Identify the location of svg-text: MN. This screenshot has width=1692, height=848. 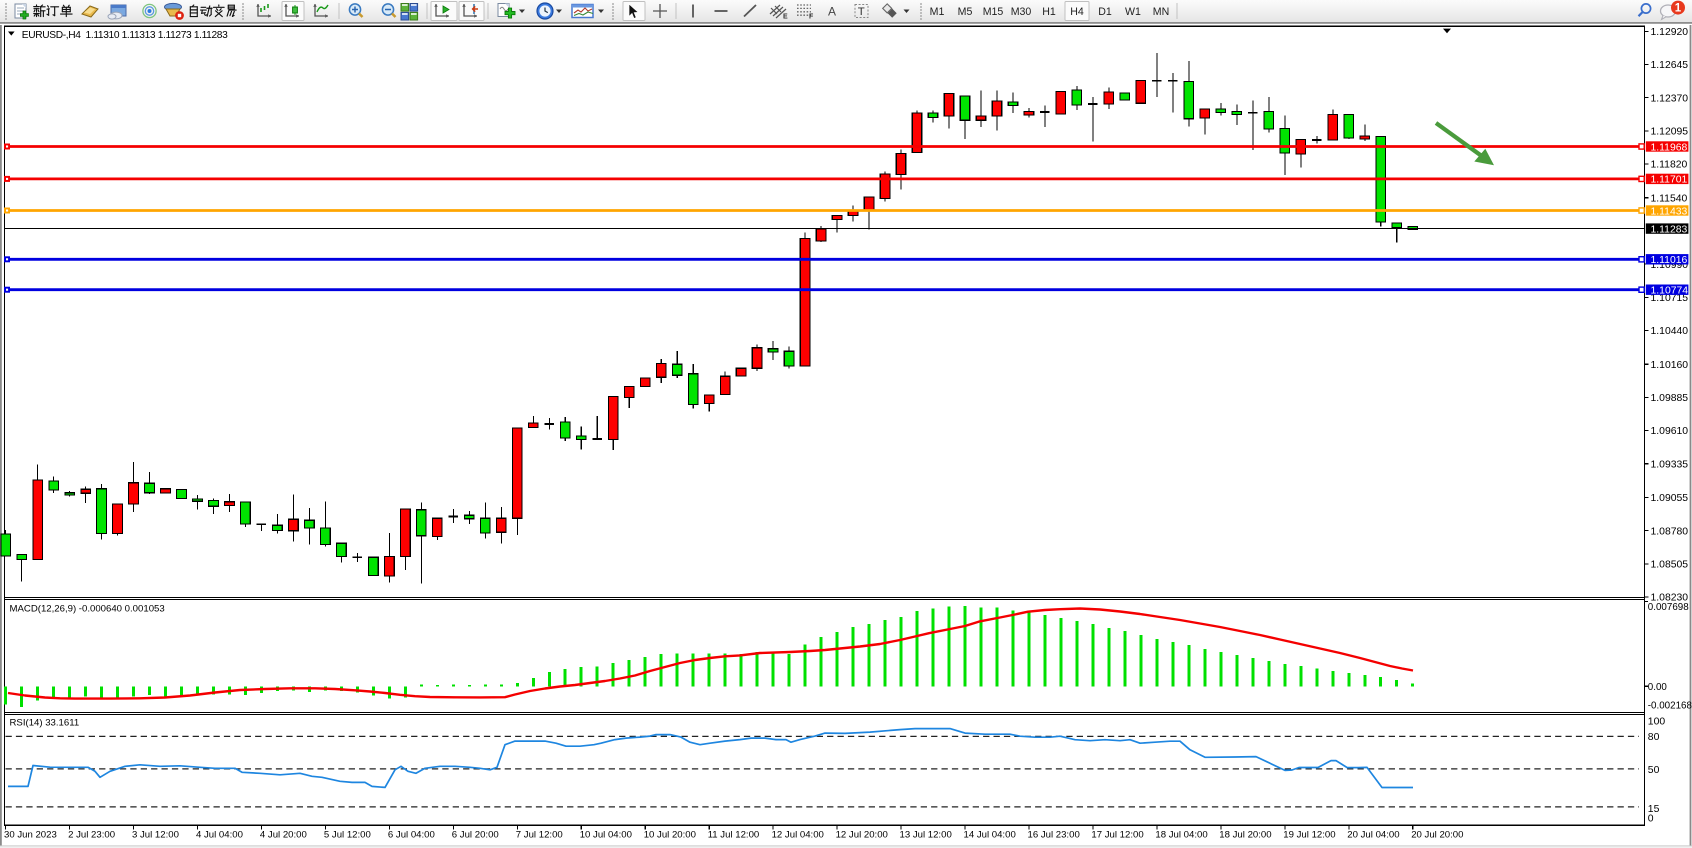
(1161, 12).